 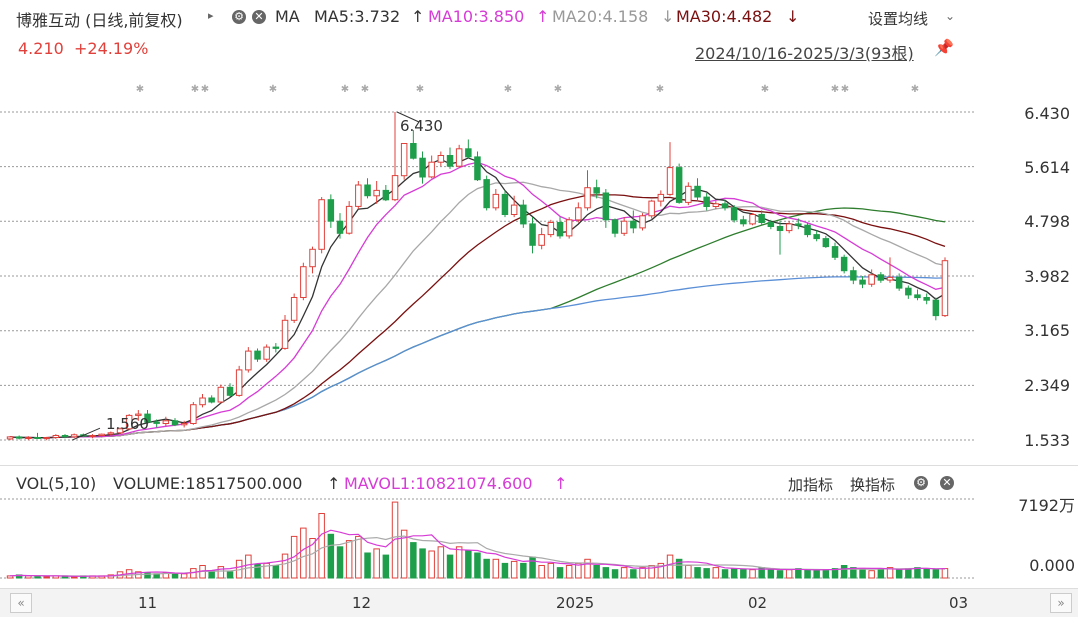 What do you see at coordinates (111, 48) in the screenshot?
I see `price-change: +24.19%` at bounding box center [111, 48].